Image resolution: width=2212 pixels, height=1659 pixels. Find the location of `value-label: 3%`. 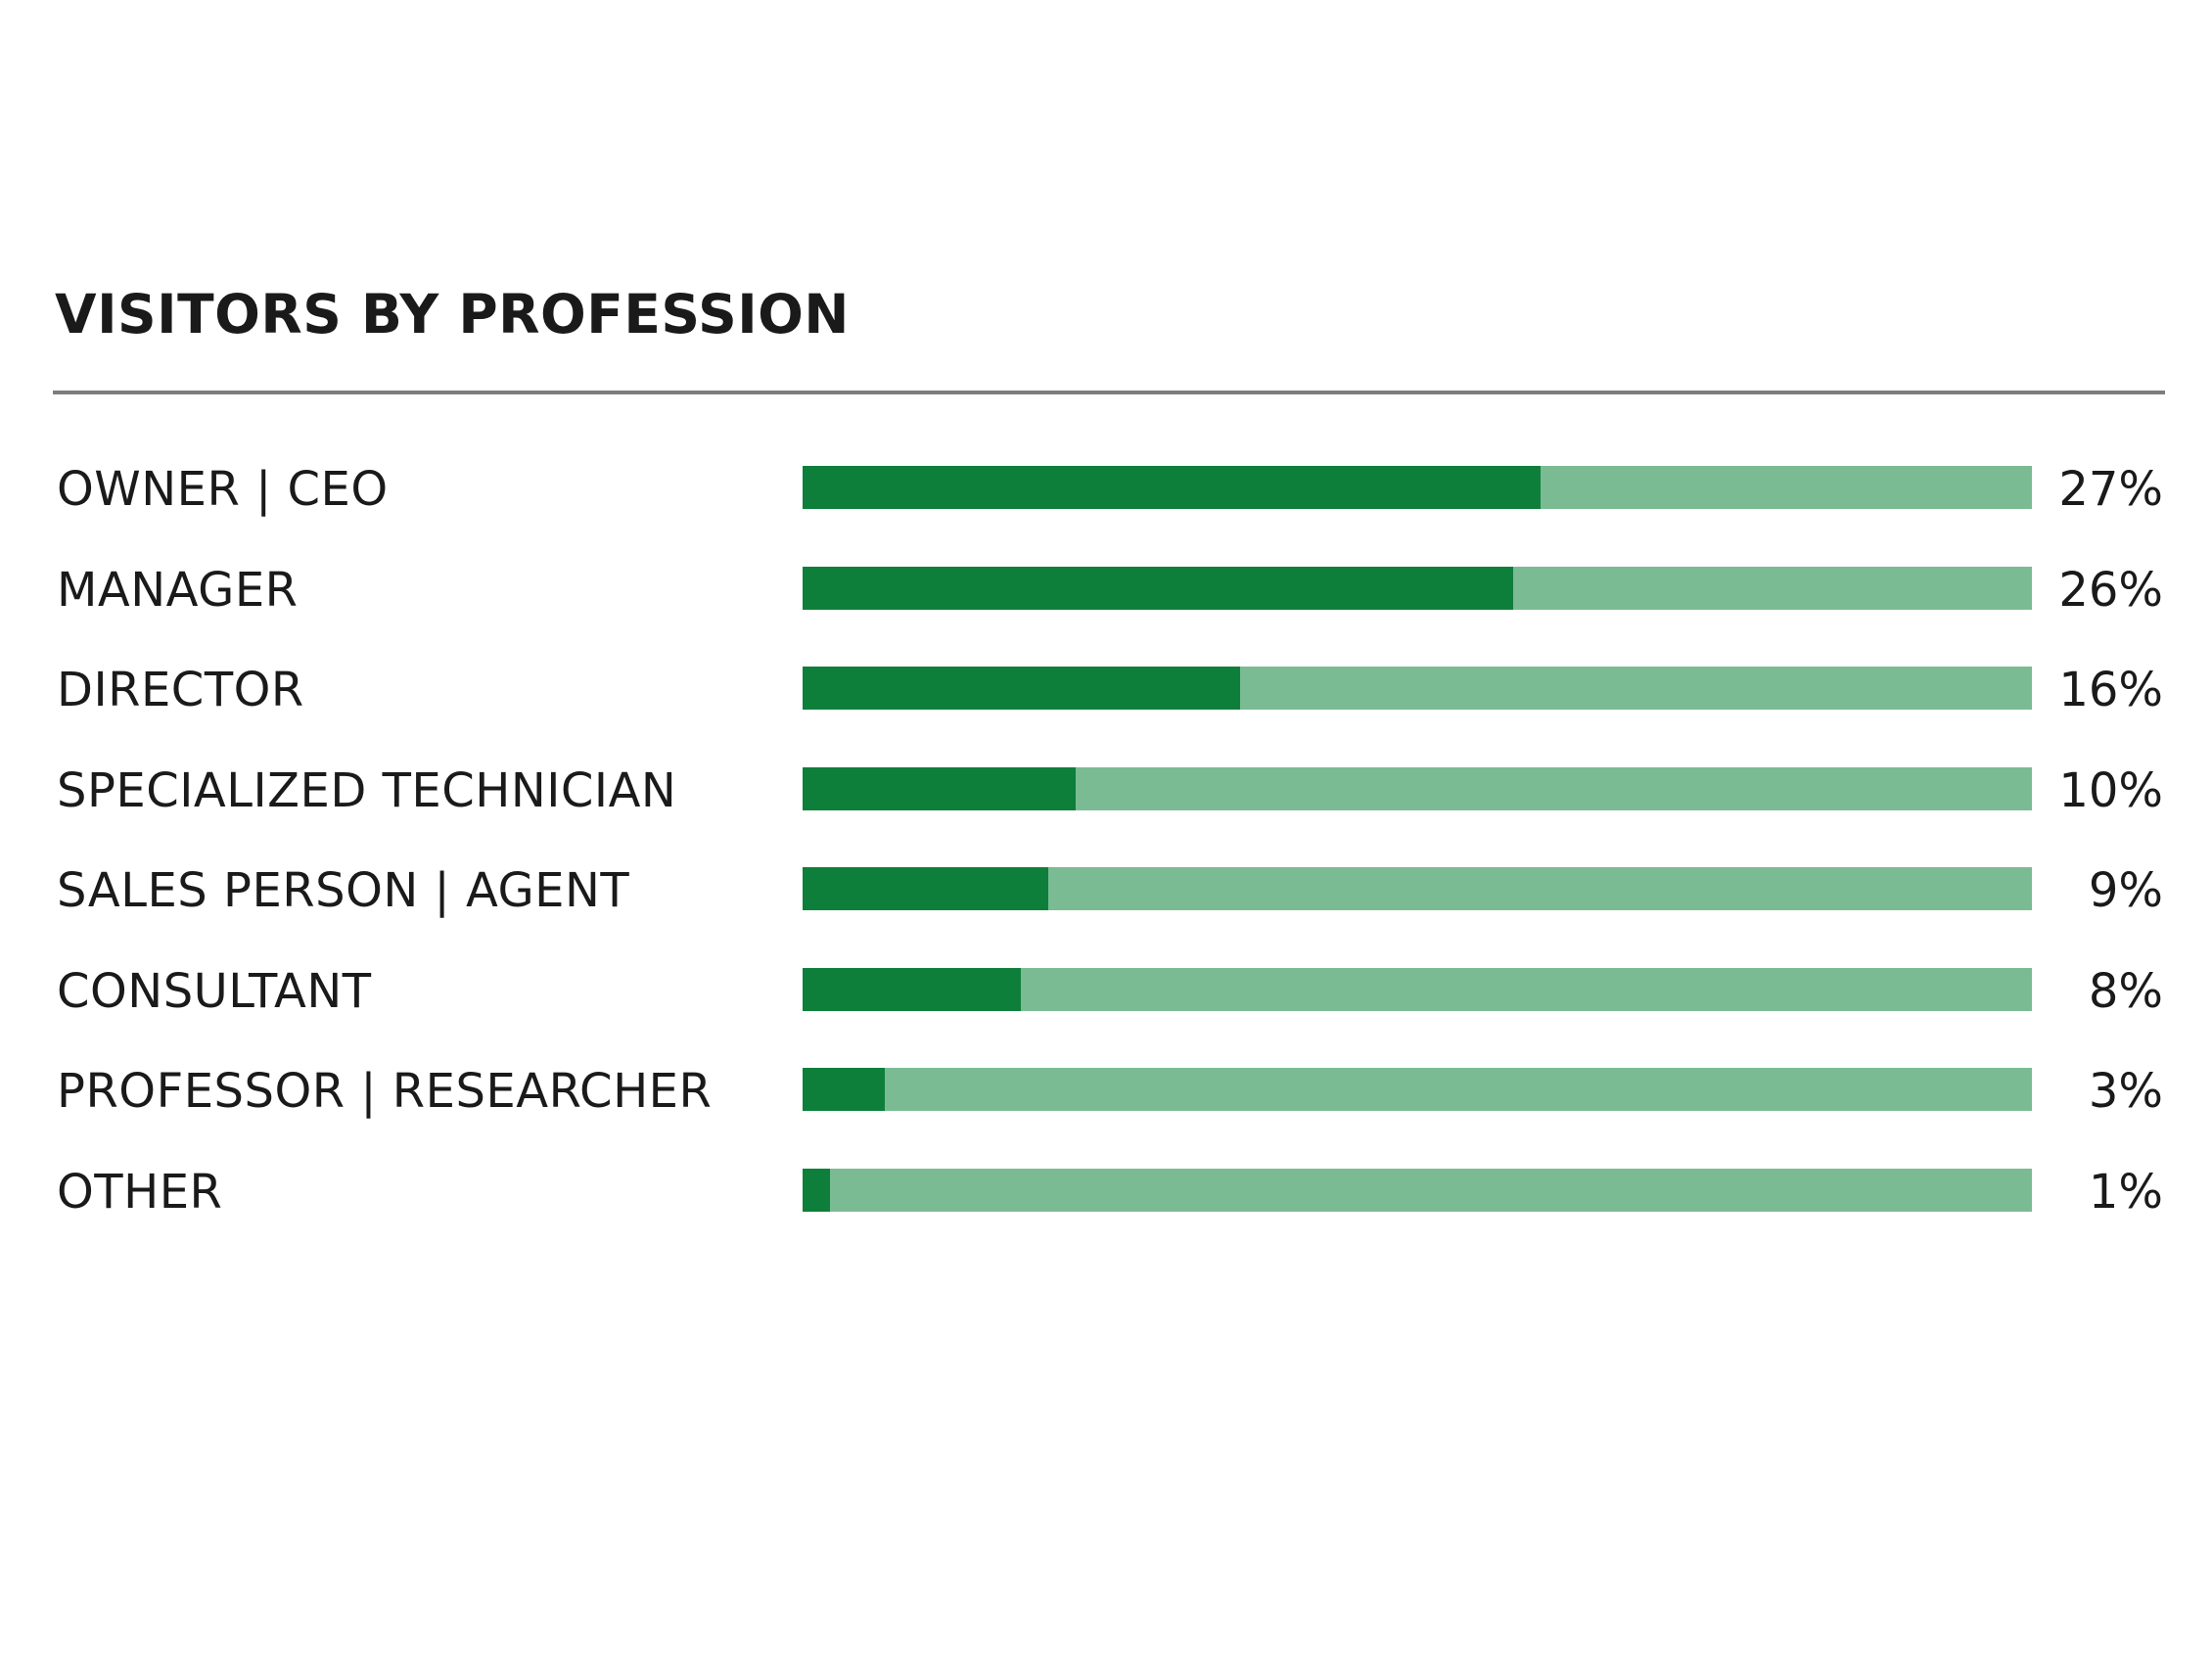

value-label: 3% is located at coordinates (2125, 1091).